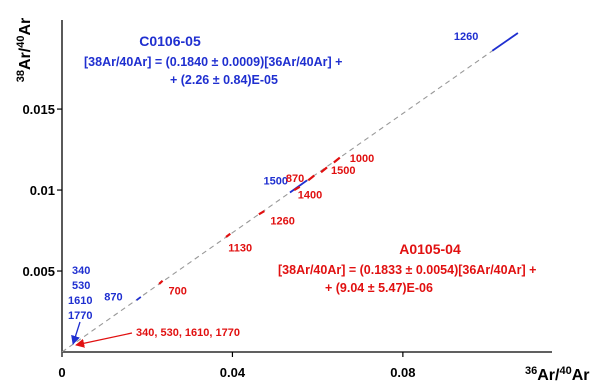 The image size is (597, 384). What do you see at coordinates (104, 340) in the screenshot?
I see `red-cluster-arrow` at bounding box center [104, 340].